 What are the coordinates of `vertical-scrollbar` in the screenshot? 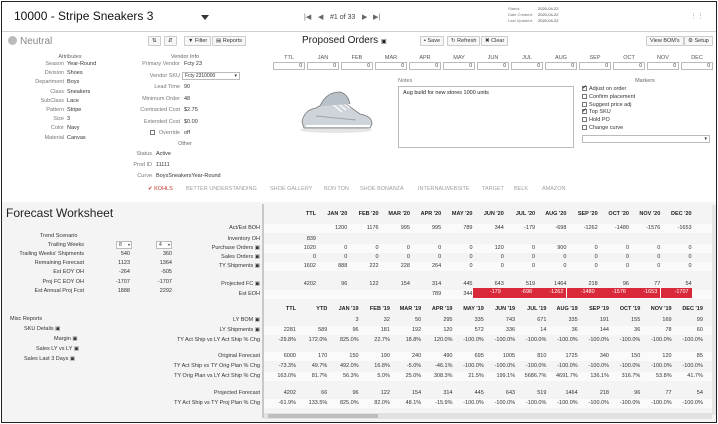 It's located at (714, 310).